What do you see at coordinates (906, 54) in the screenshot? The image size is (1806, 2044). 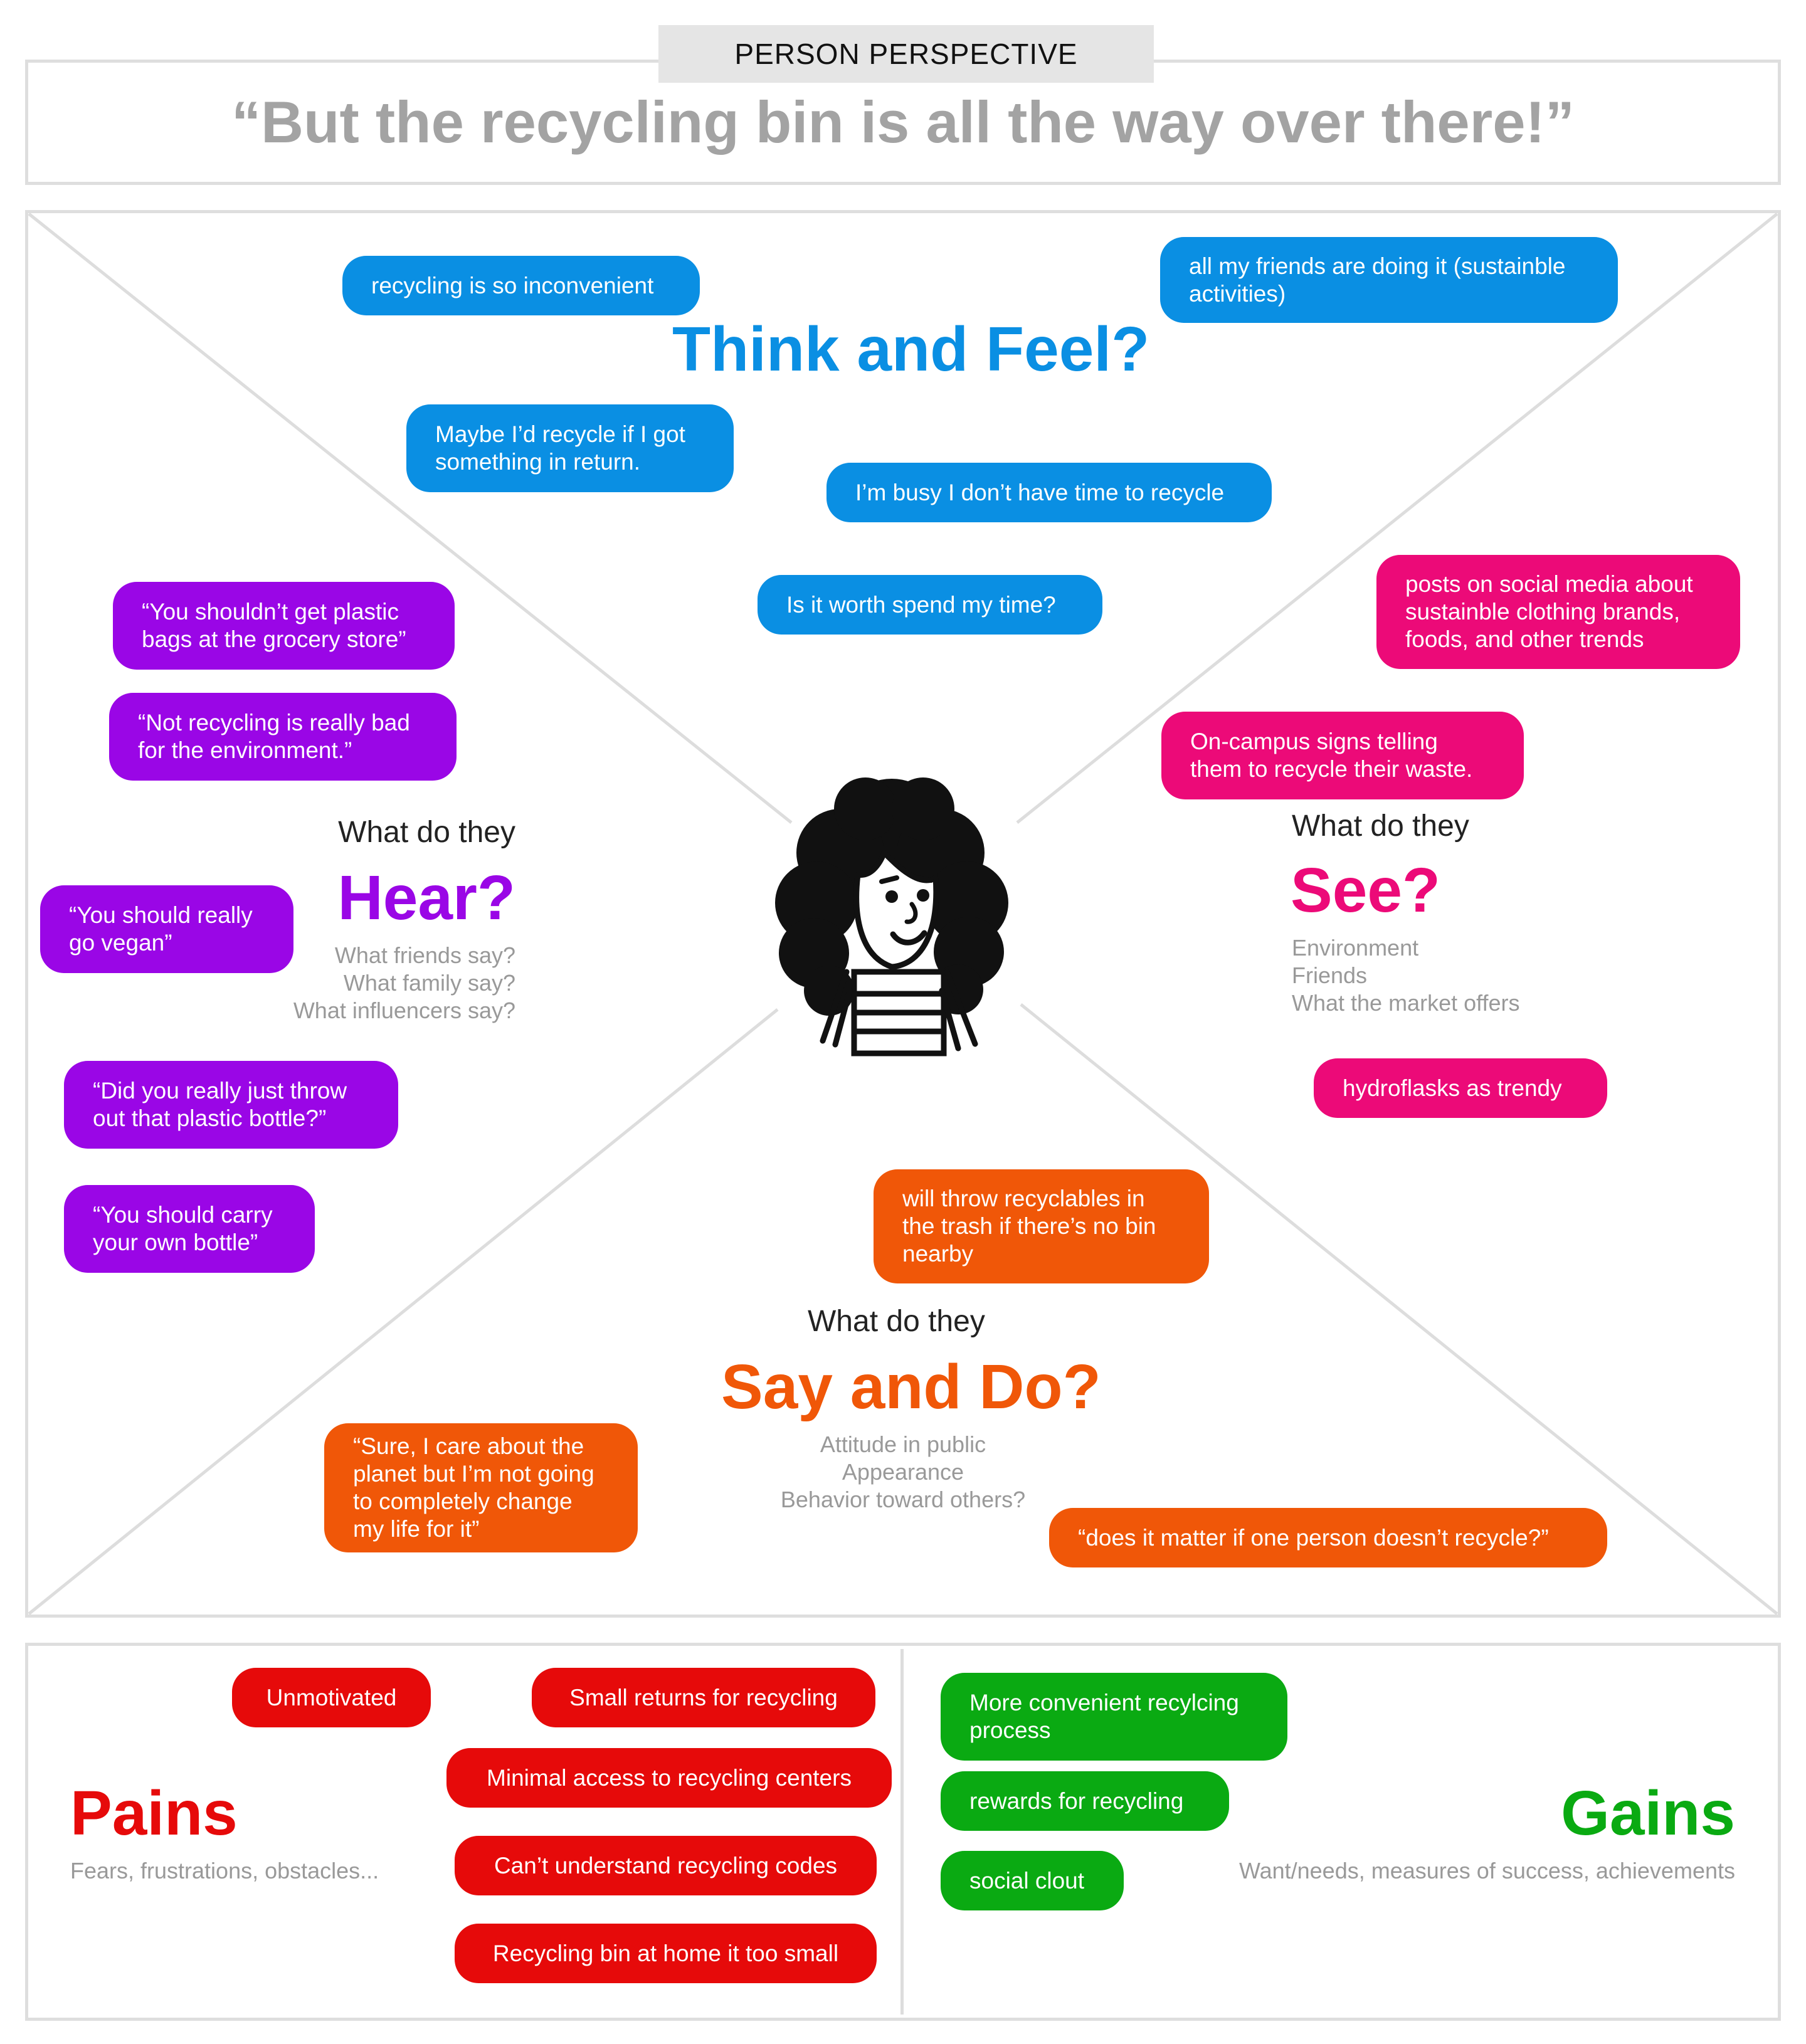 I see `perspective-tab: PERSON PERSPECTIVE` at bounding box center [906, 54].